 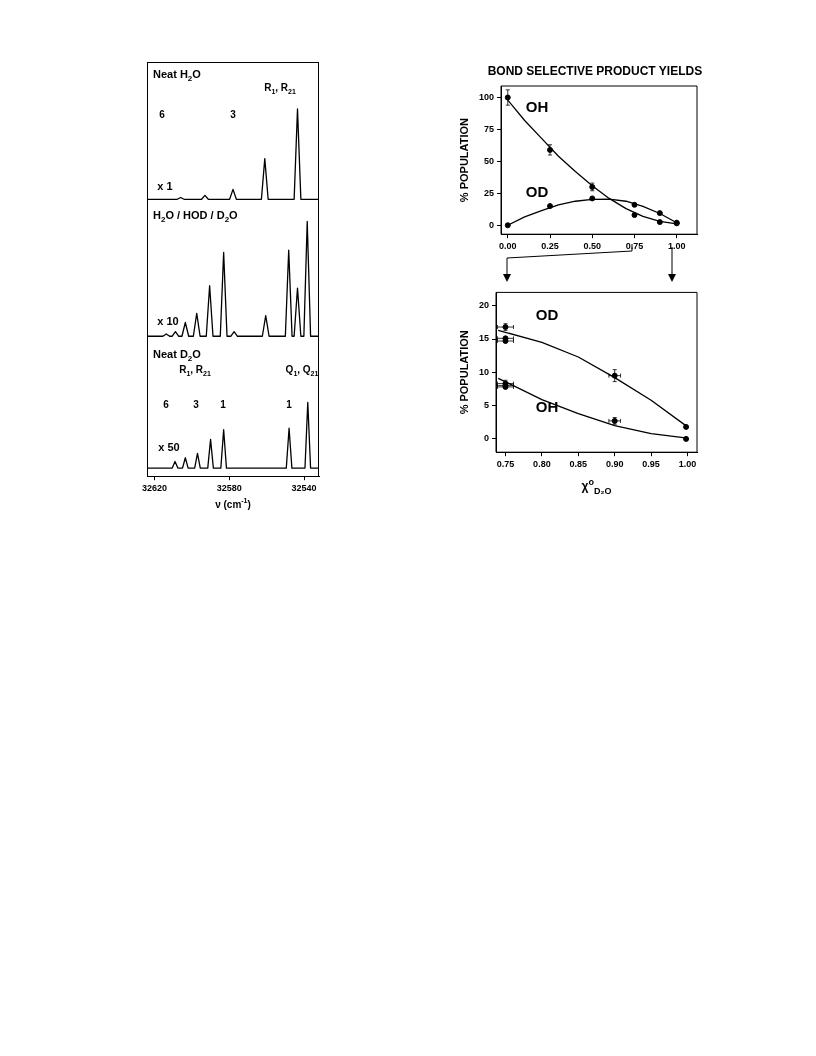 What do you see at coordinates (578, 464) in the screenshot?
I see `x-tick-label: 0.85` at bounding box center [578, 464].